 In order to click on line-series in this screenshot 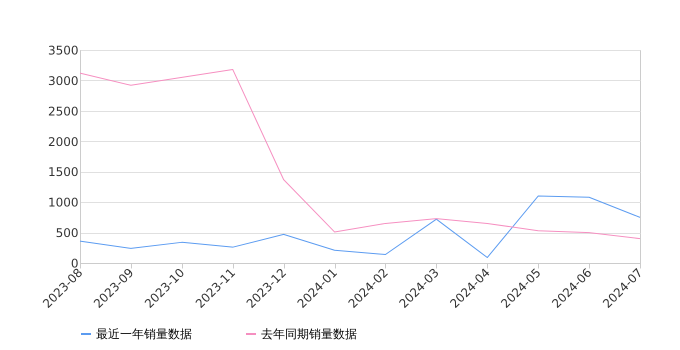, I will do `click(360, 227)`.